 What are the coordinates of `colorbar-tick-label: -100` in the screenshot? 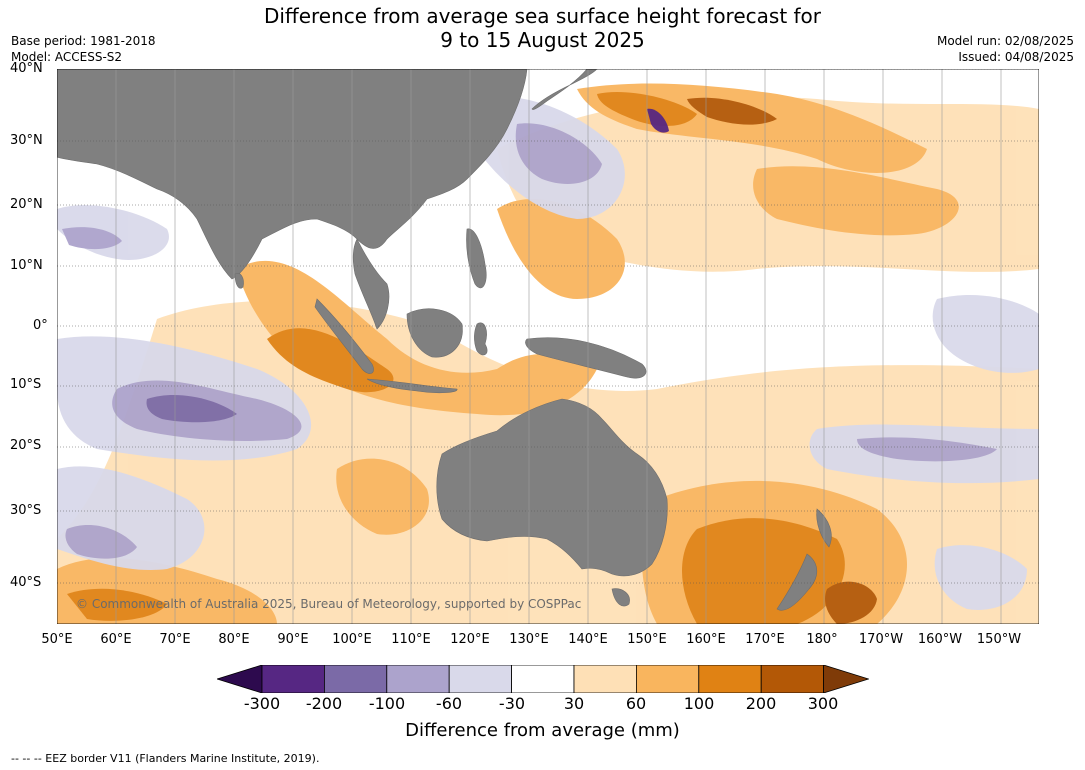 It's located at (387, 703).